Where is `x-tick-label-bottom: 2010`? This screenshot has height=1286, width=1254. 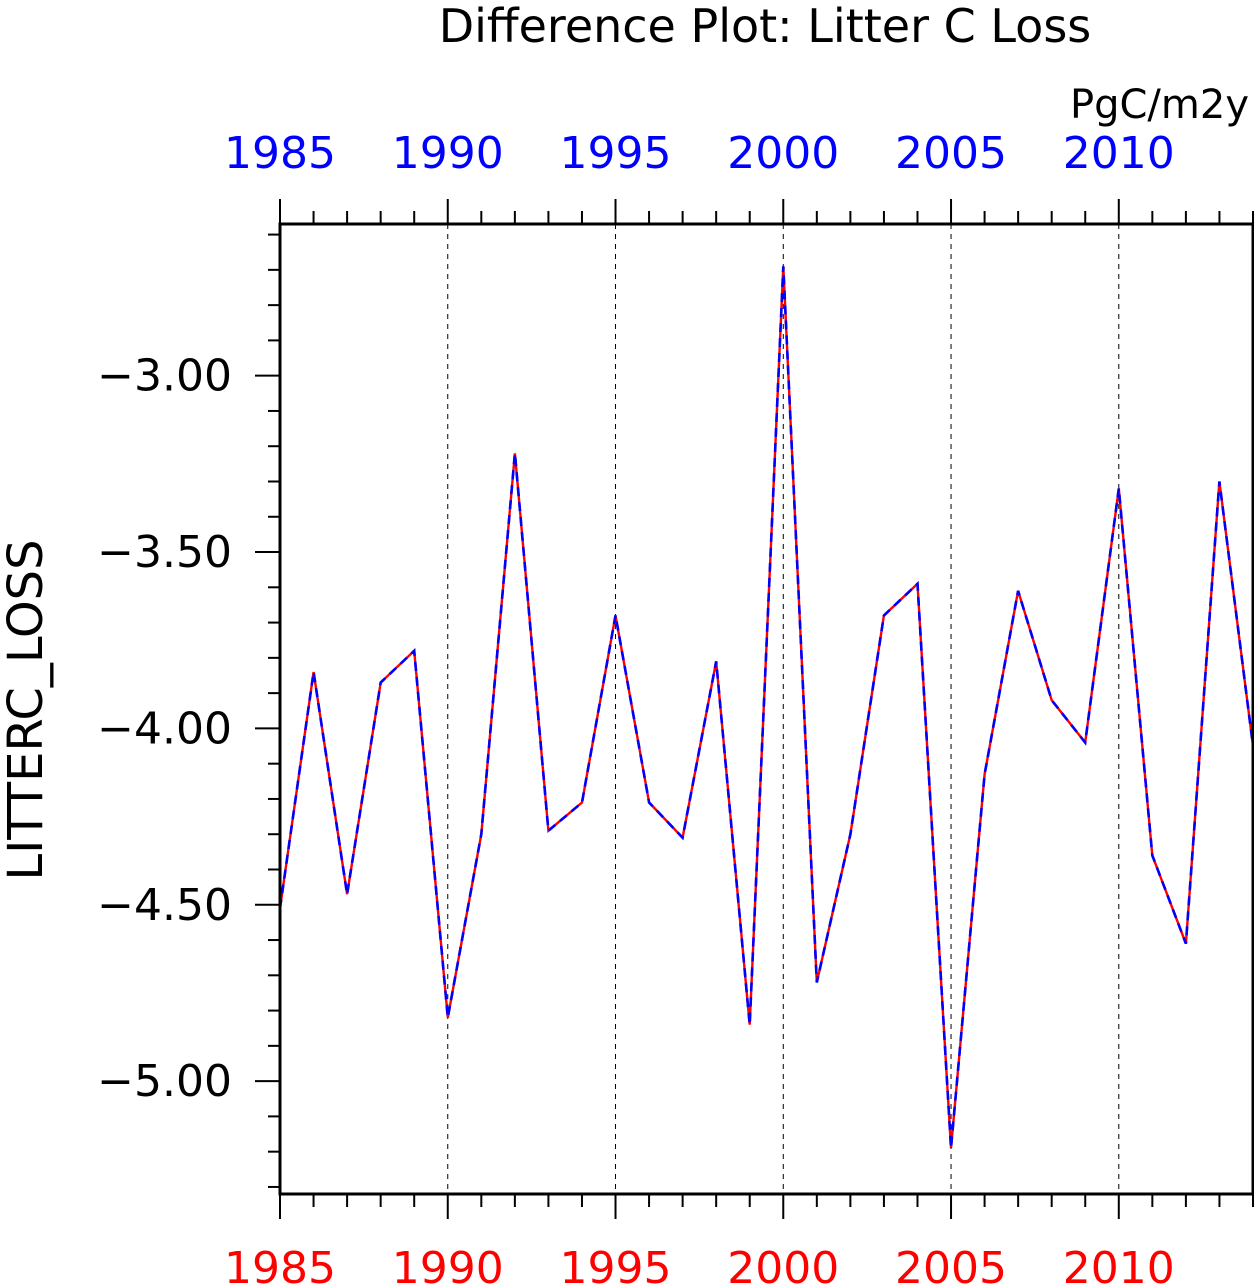 x-tick-label-bottom: 2010 is located at coordinates (1119, 1264).